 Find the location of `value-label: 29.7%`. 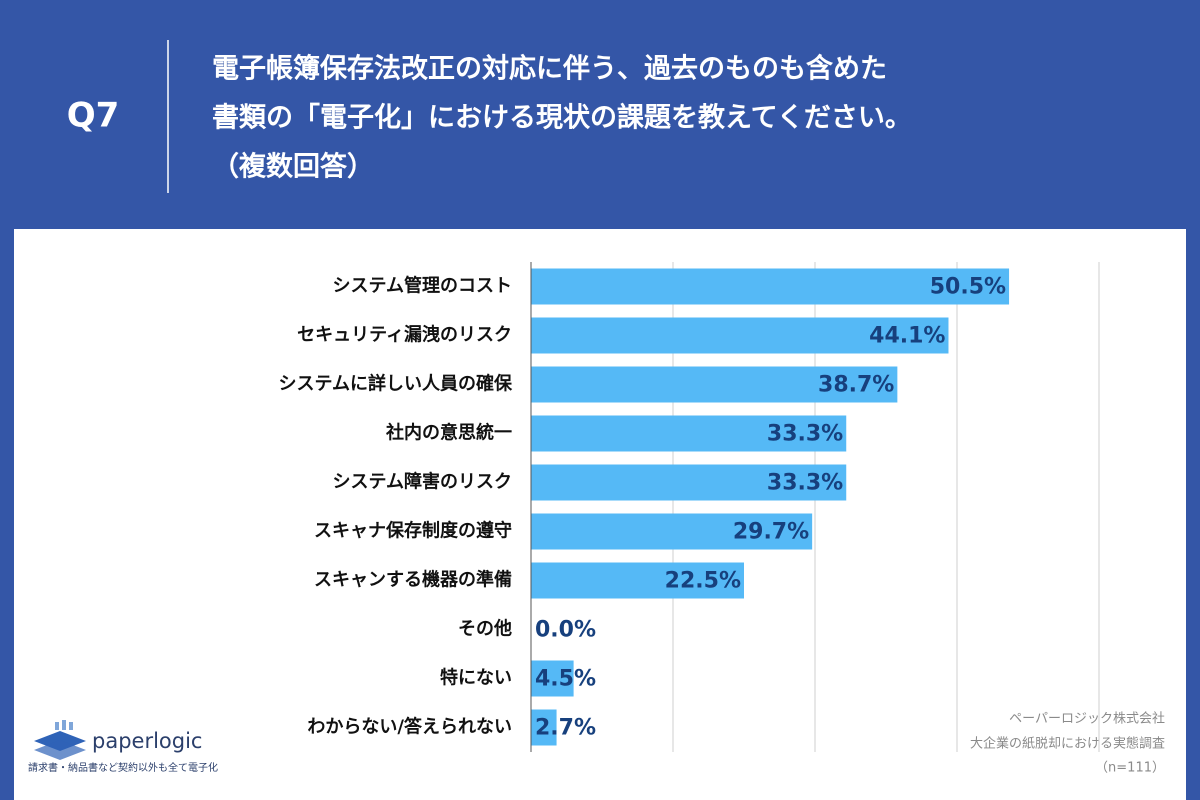

value-label: 29.7% is located at coordinates (771, 532).